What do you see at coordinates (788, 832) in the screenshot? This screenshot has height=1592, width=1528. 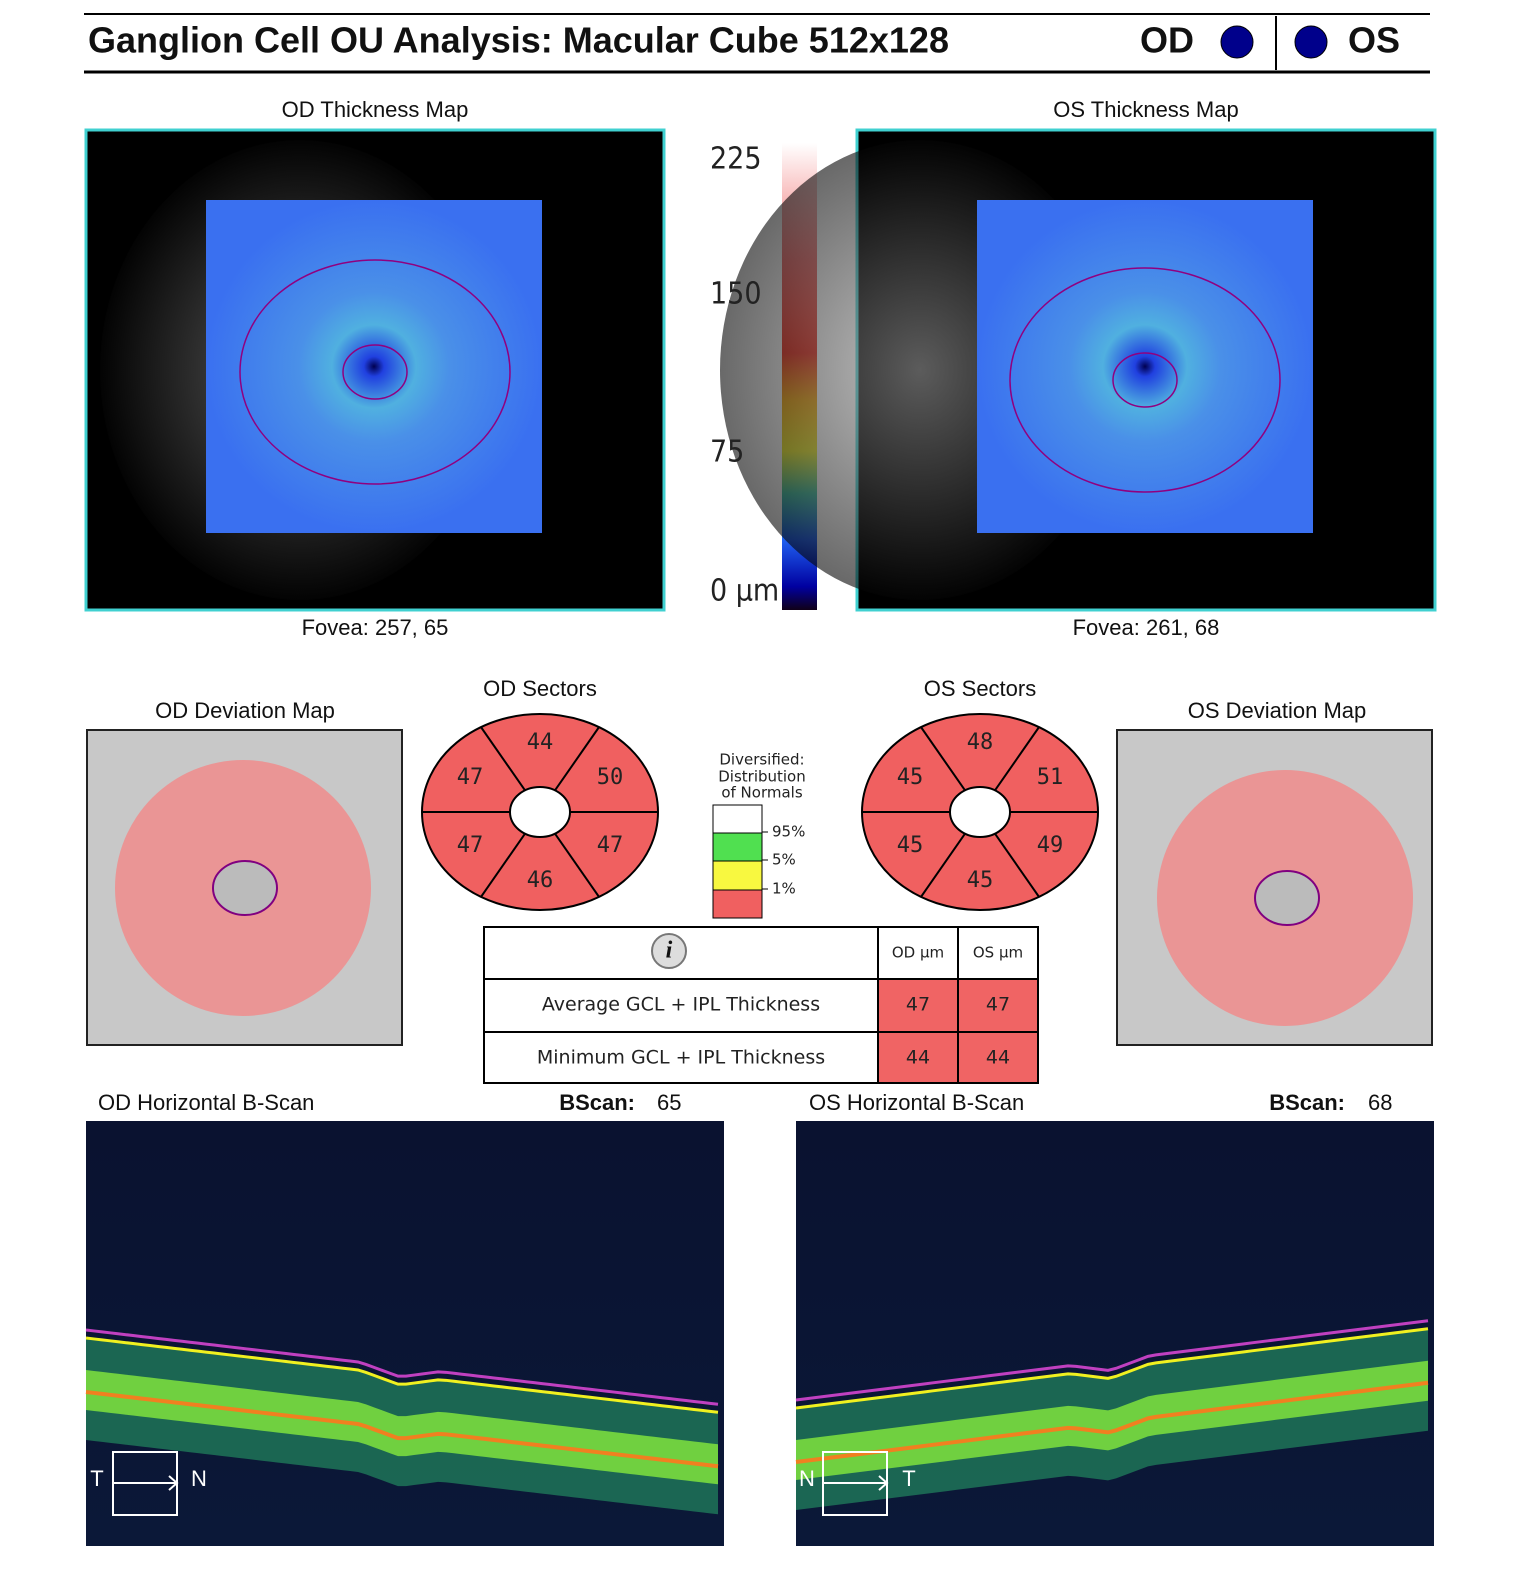 I see `legend-label: 95%` at bounding box center [788, 832].